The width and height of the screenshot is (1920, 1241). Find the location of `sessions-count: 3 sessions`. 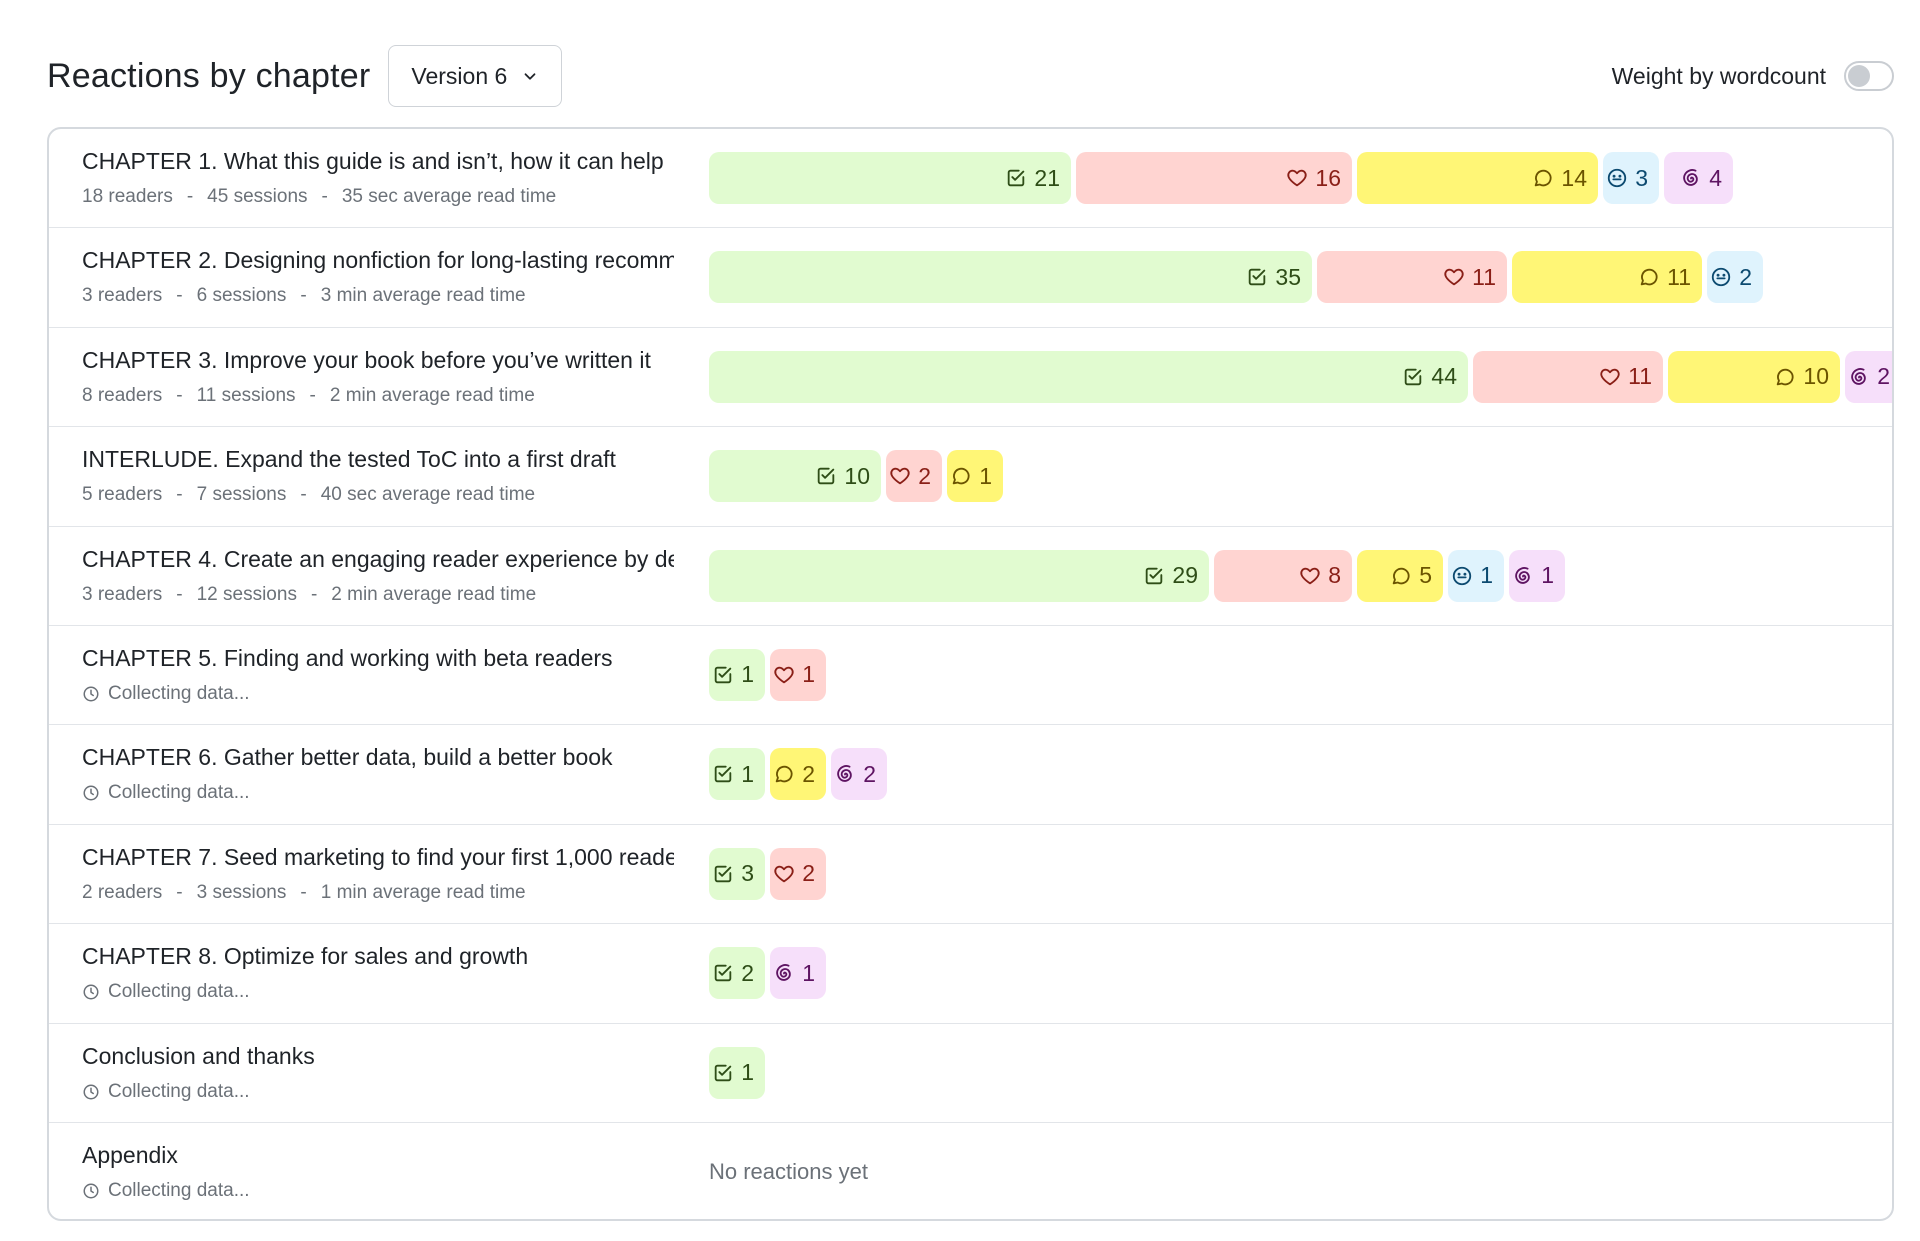

sessions-count: 3 sessions is located at coordinates (241, 892).